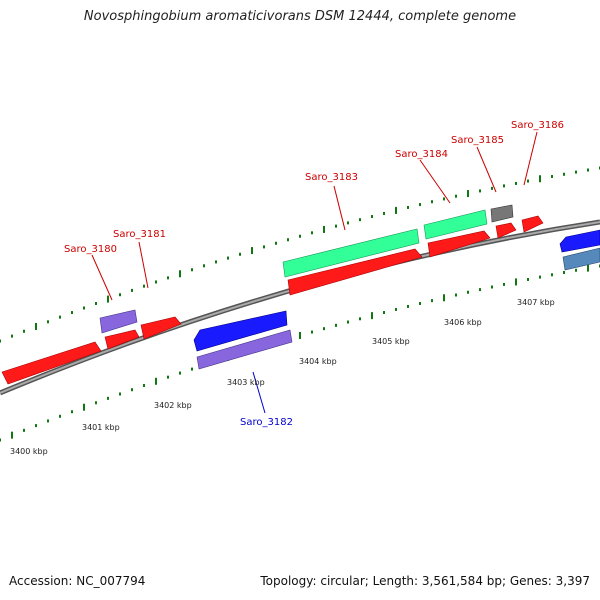 This screenshot has width=600, height=600. What do you see at coordinates (173, 405) in the screenshot?
I see `kbp-label-3402: 3402 kbp` at bounding box center [173, 405].